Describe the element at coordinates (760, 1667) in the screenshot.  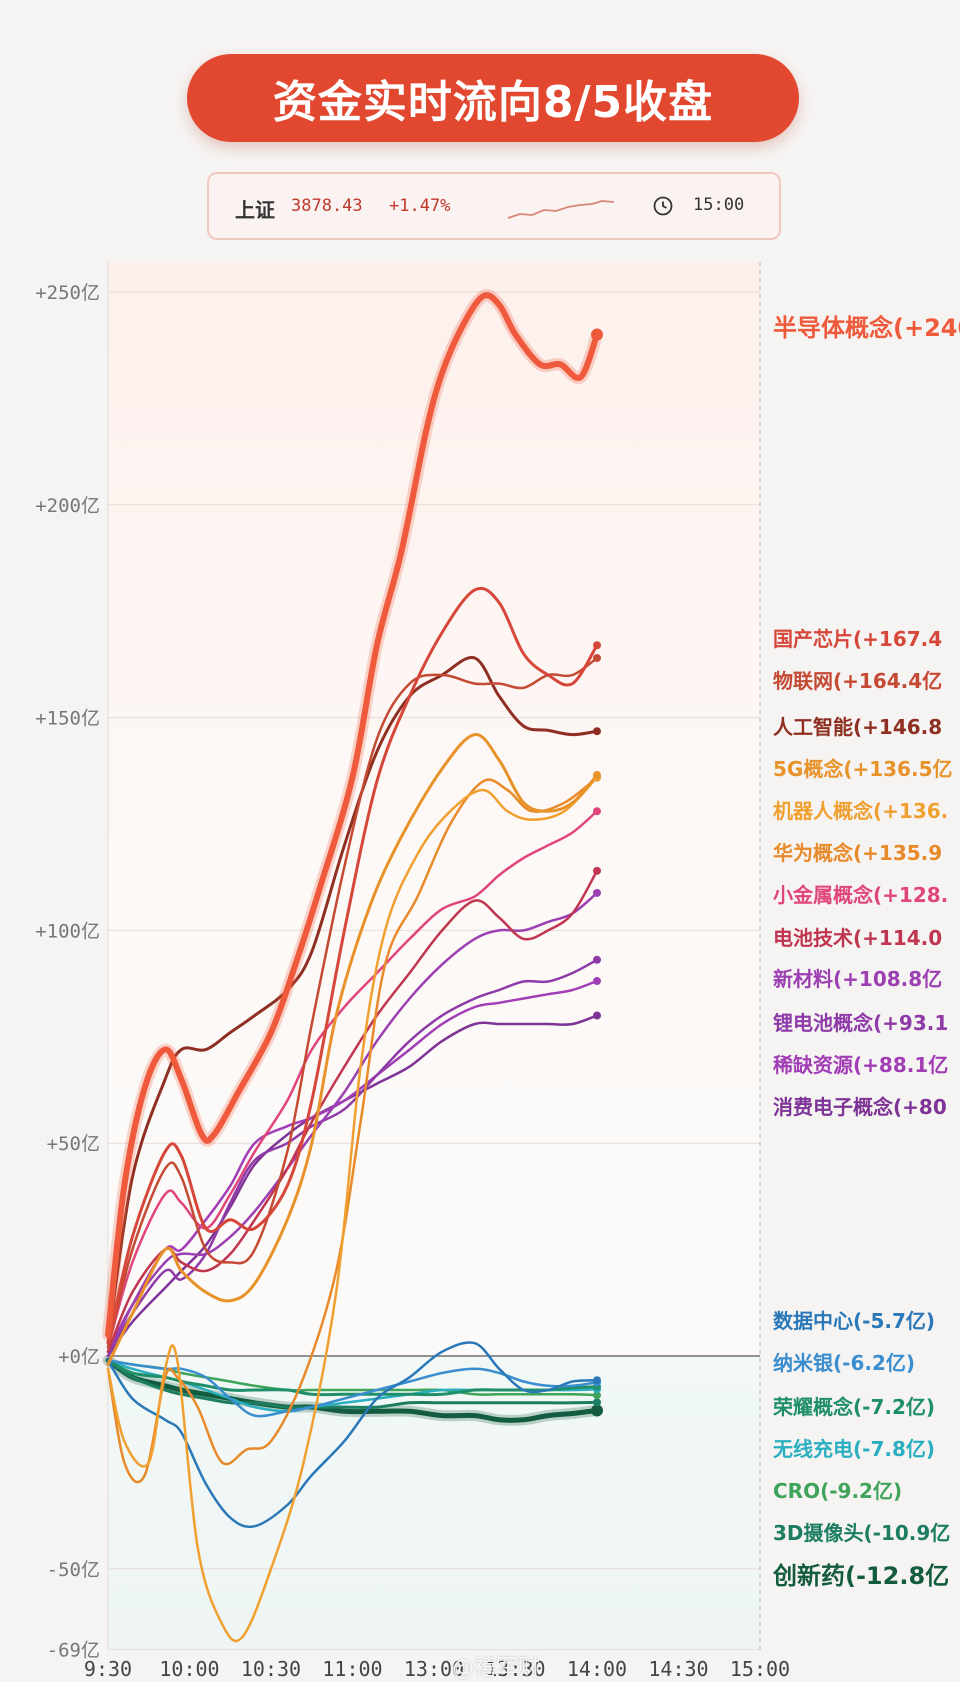
I see `x-tick-label: 15:00` at that location.